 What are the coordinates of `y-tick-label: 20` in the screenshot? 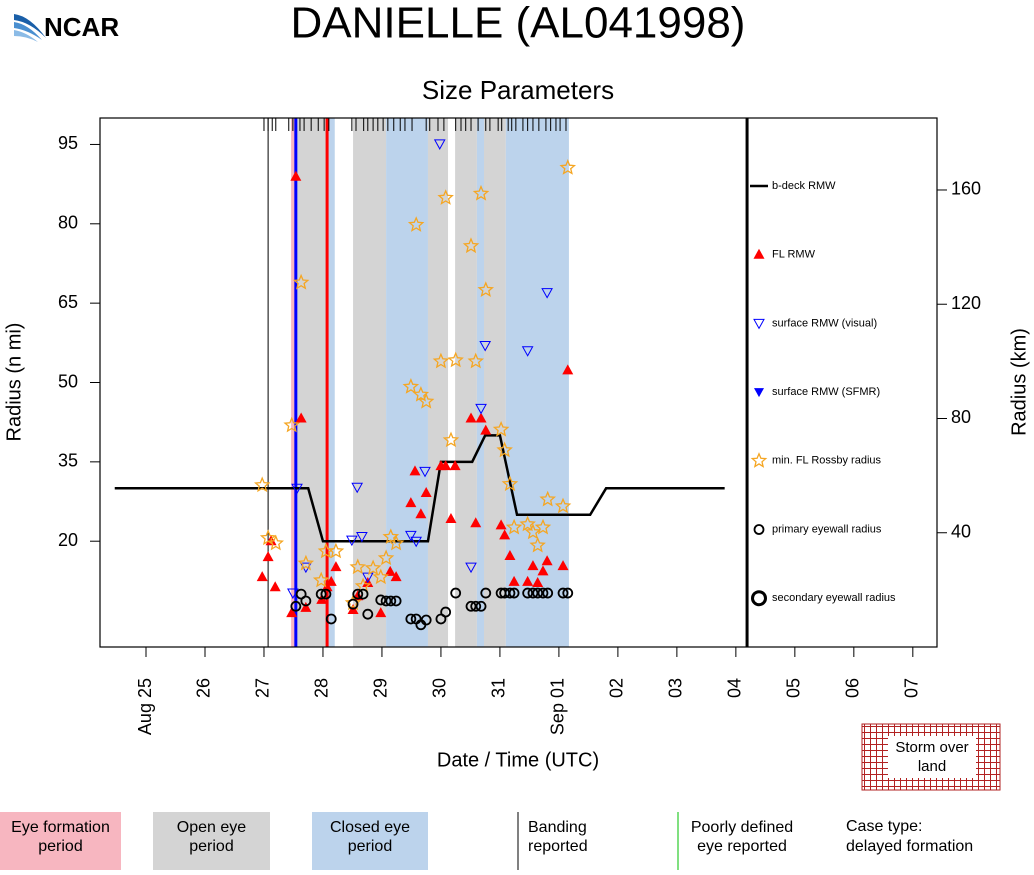 It's located at (68, 540).